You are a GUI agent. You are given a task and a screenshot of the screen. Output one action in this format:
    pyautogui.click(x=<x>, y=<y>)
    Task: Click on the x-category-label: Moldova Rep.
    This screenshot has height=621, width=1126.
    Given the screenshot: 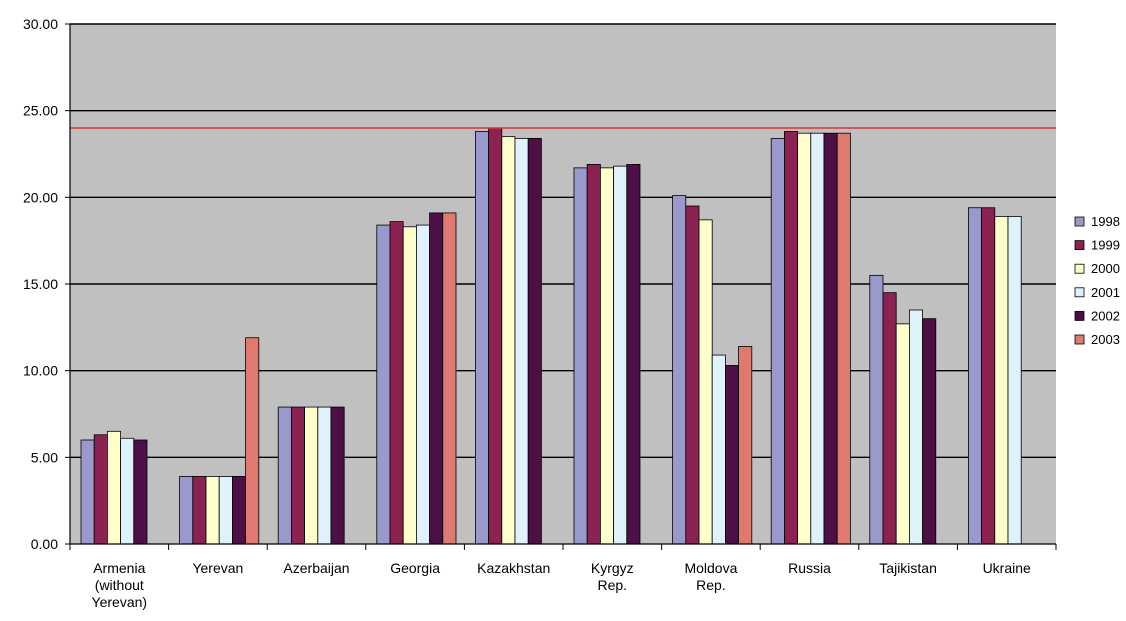 What is the action you would take?
    pyautogui.click(x=710, y=576)
    